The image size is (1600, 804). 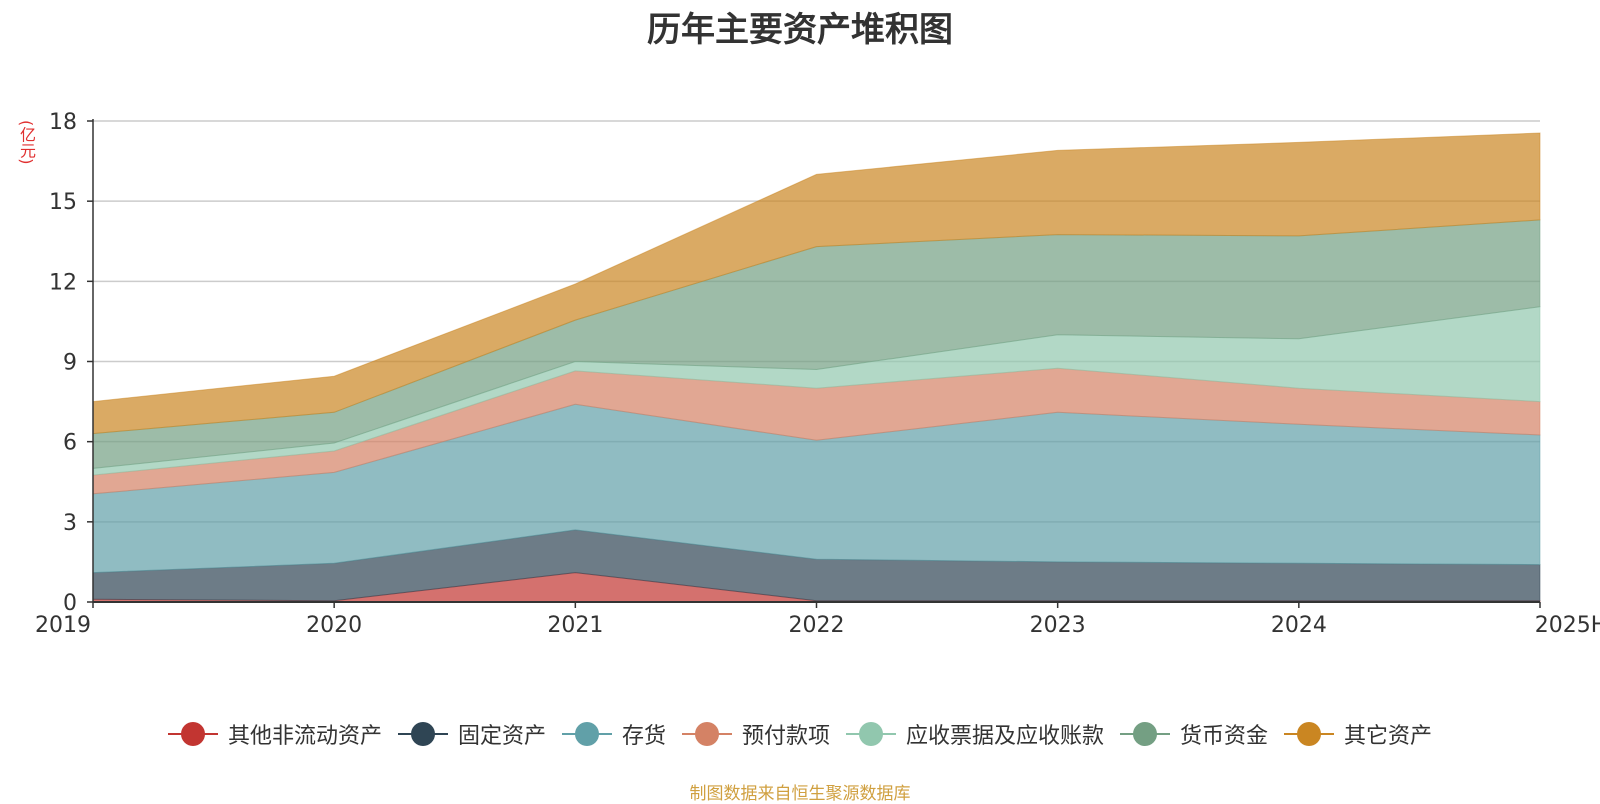 I want to click on y-axis-unit: (亿元), so click(x=26, y=142).